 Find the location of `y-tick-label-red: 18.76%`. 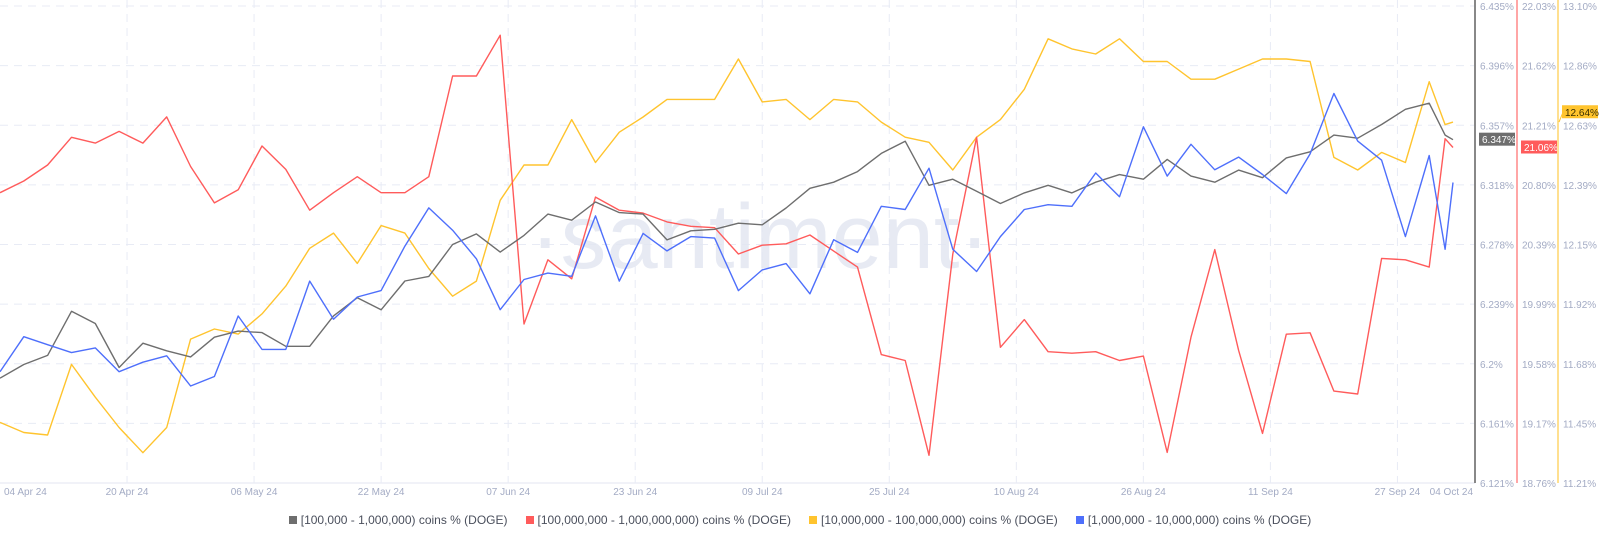

y-tick-label-red: 18.76% is located at coordinates (1539, 484).